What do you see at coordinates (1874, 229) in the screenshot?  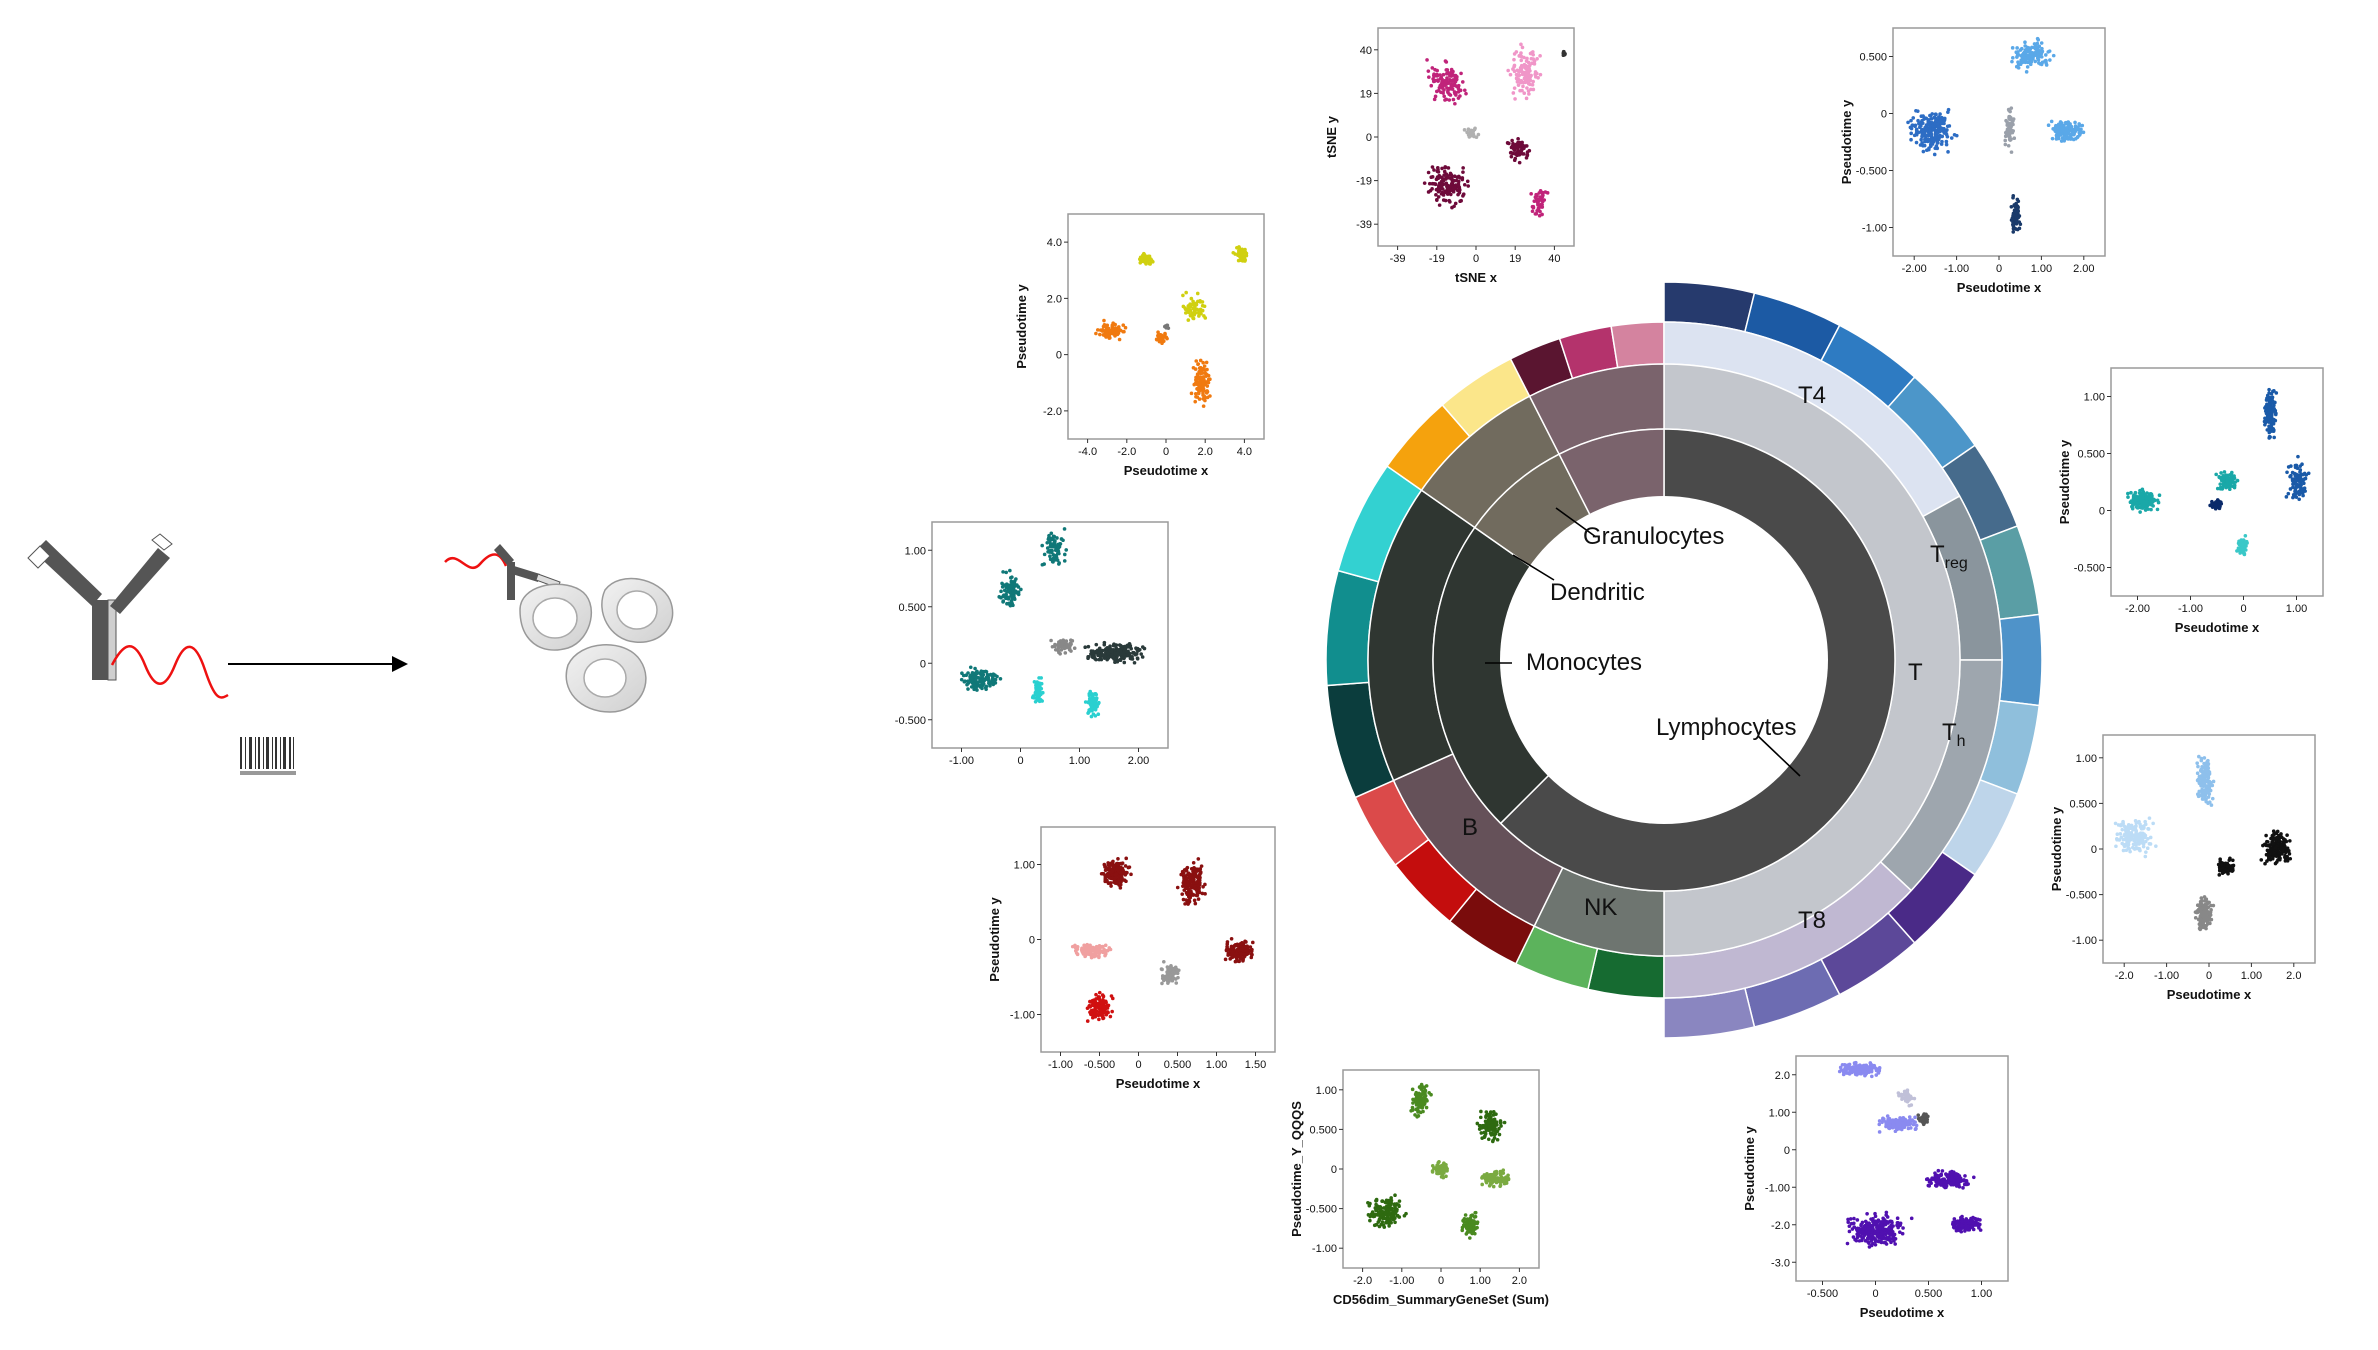 I see `y-tick-label: -1.00` at bounding box center [1874, 229].